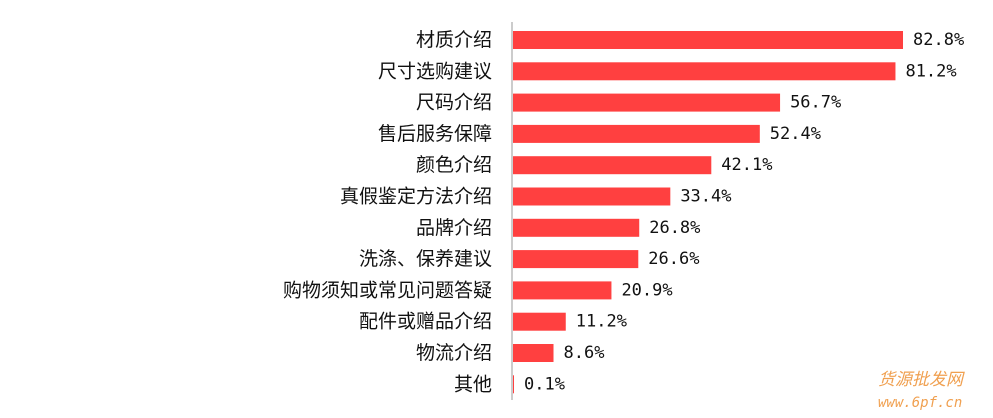 The height and width of the screenshot is (418, 993). I want to click on category-label: 材质介绍, so click(454, 40).